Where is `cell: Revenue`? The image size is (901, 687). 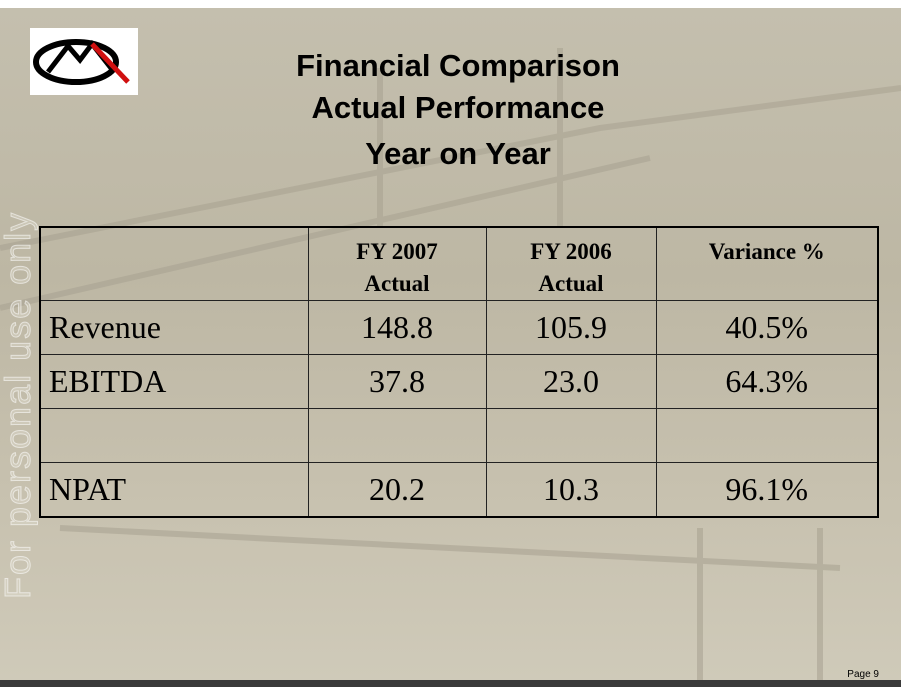
cell: Revenue is located at coordinates (174, 327).